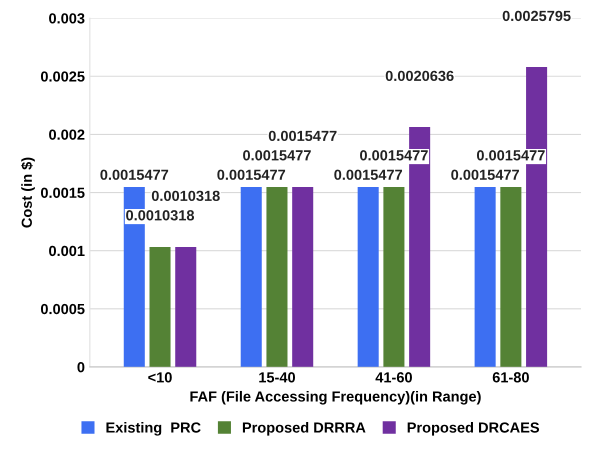 The height and width of the screenshot is (453, 599). I want to click on y-axis-title: Cost (in $), so click(27, 193).